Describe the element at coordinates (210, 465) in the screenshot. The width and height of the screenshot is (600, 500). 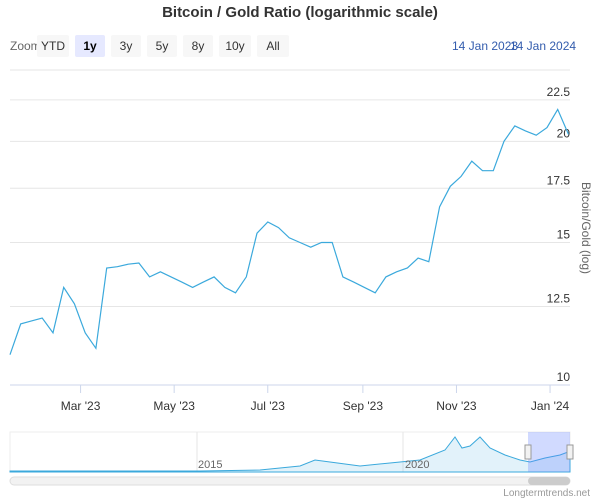
I see `navigator-label: 2015` at that location.